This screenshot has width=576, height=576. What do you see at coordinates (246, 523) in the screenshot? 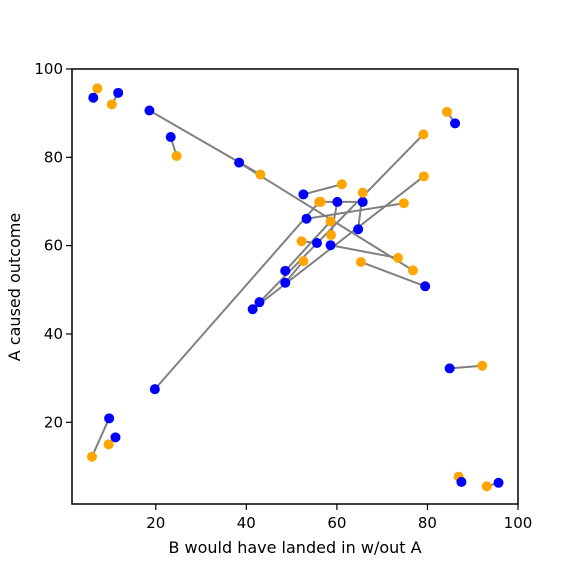
I see `x-tick-label: 40` at bounding box center [246, 523].